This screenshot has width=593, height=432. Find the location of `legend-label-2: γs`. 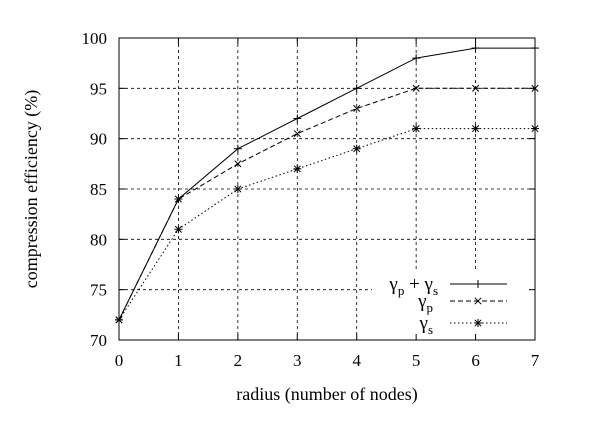

legend-label-2: γs is located at coordinates (426, 325).